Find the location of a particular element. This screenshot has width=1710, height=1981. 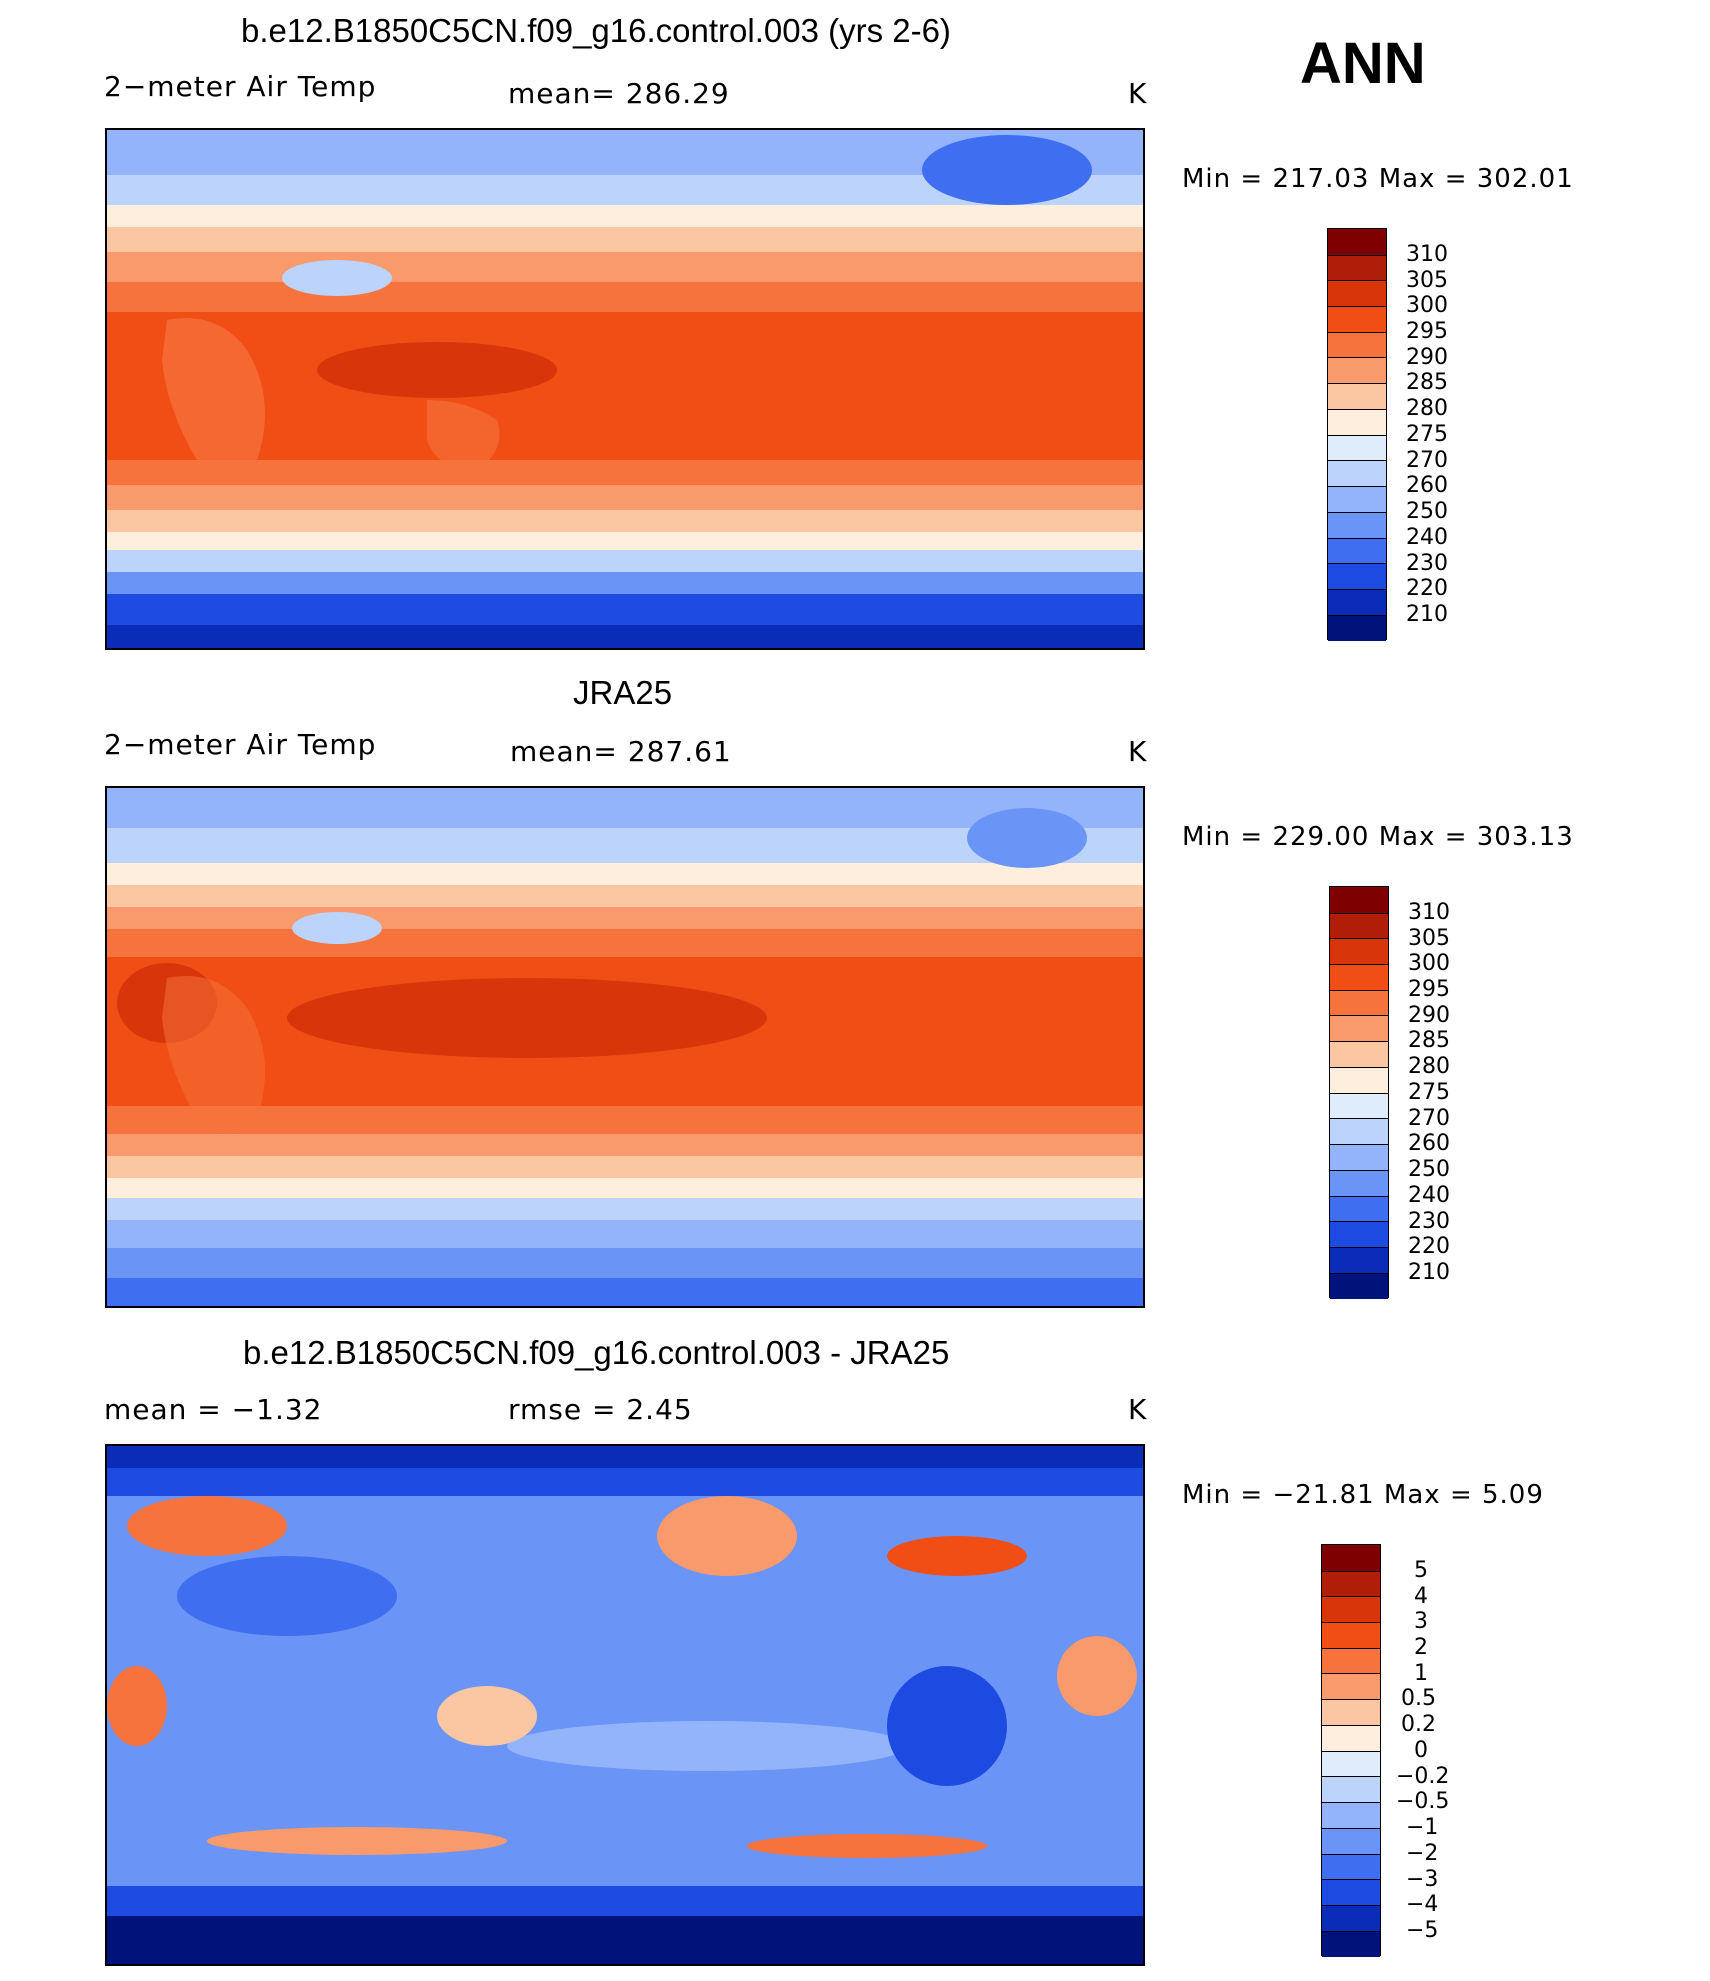

colorbar-model is located at coordinates (1357, 434).